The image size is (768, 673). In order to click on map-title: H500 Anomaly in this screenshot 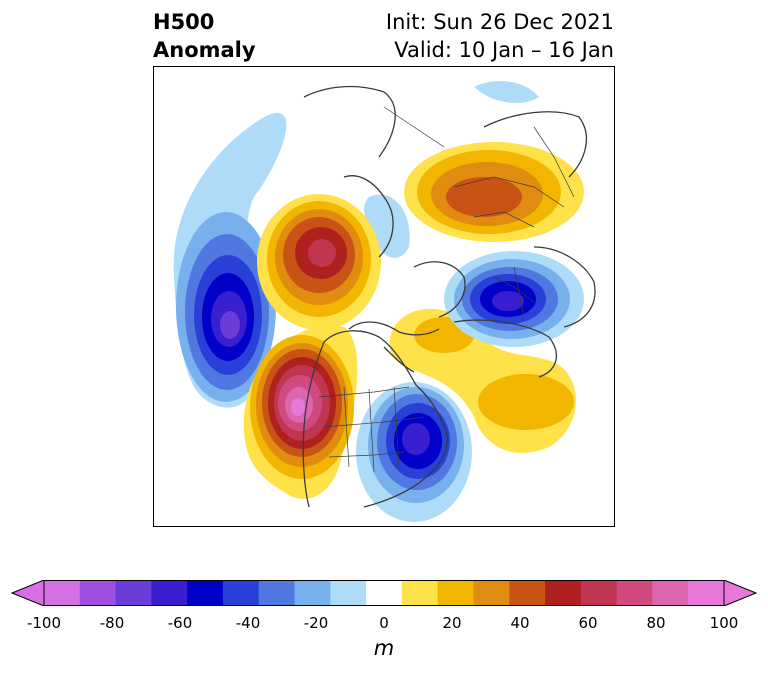, I will do `click(204, 36)`.